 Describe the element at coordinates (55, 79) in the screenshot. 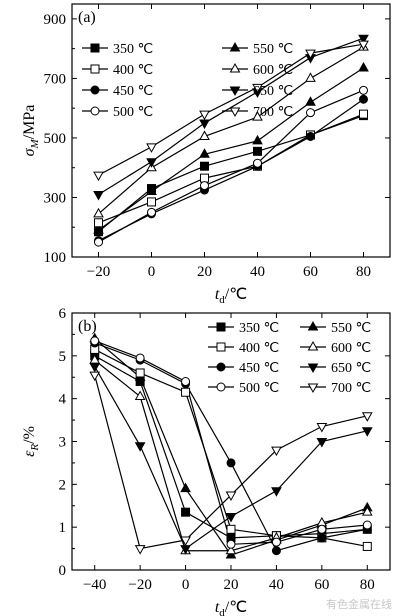

I see `y-tick-label: 700` at that location.